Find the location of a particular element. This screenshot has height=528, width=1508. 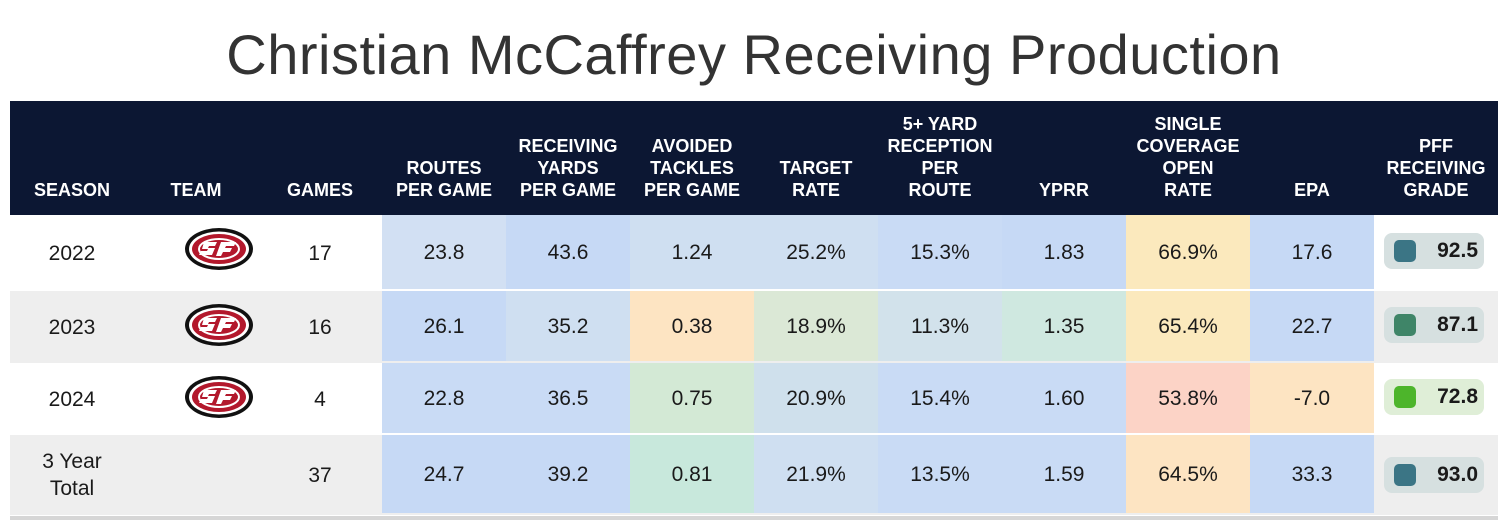

stat-cell-rec-yards-pg: 35.2 is located at coordinates (568, 326).